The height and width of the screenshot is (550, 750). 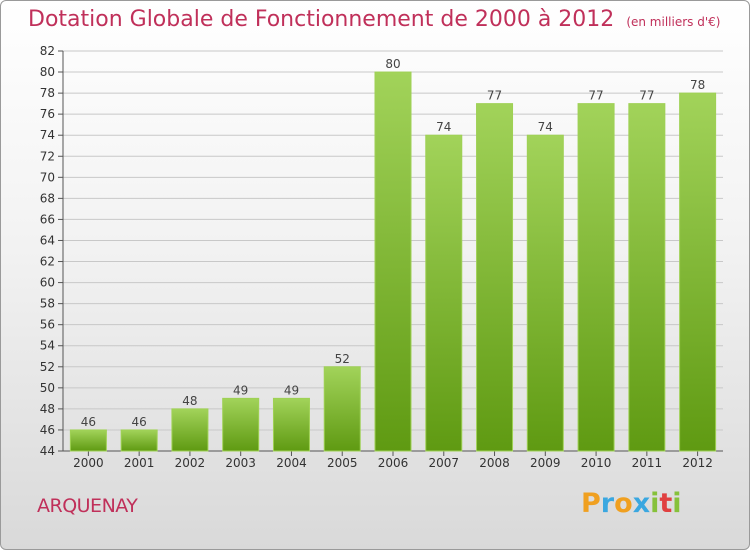 I want to click on data-label: 48, so click(x=189, y=401).